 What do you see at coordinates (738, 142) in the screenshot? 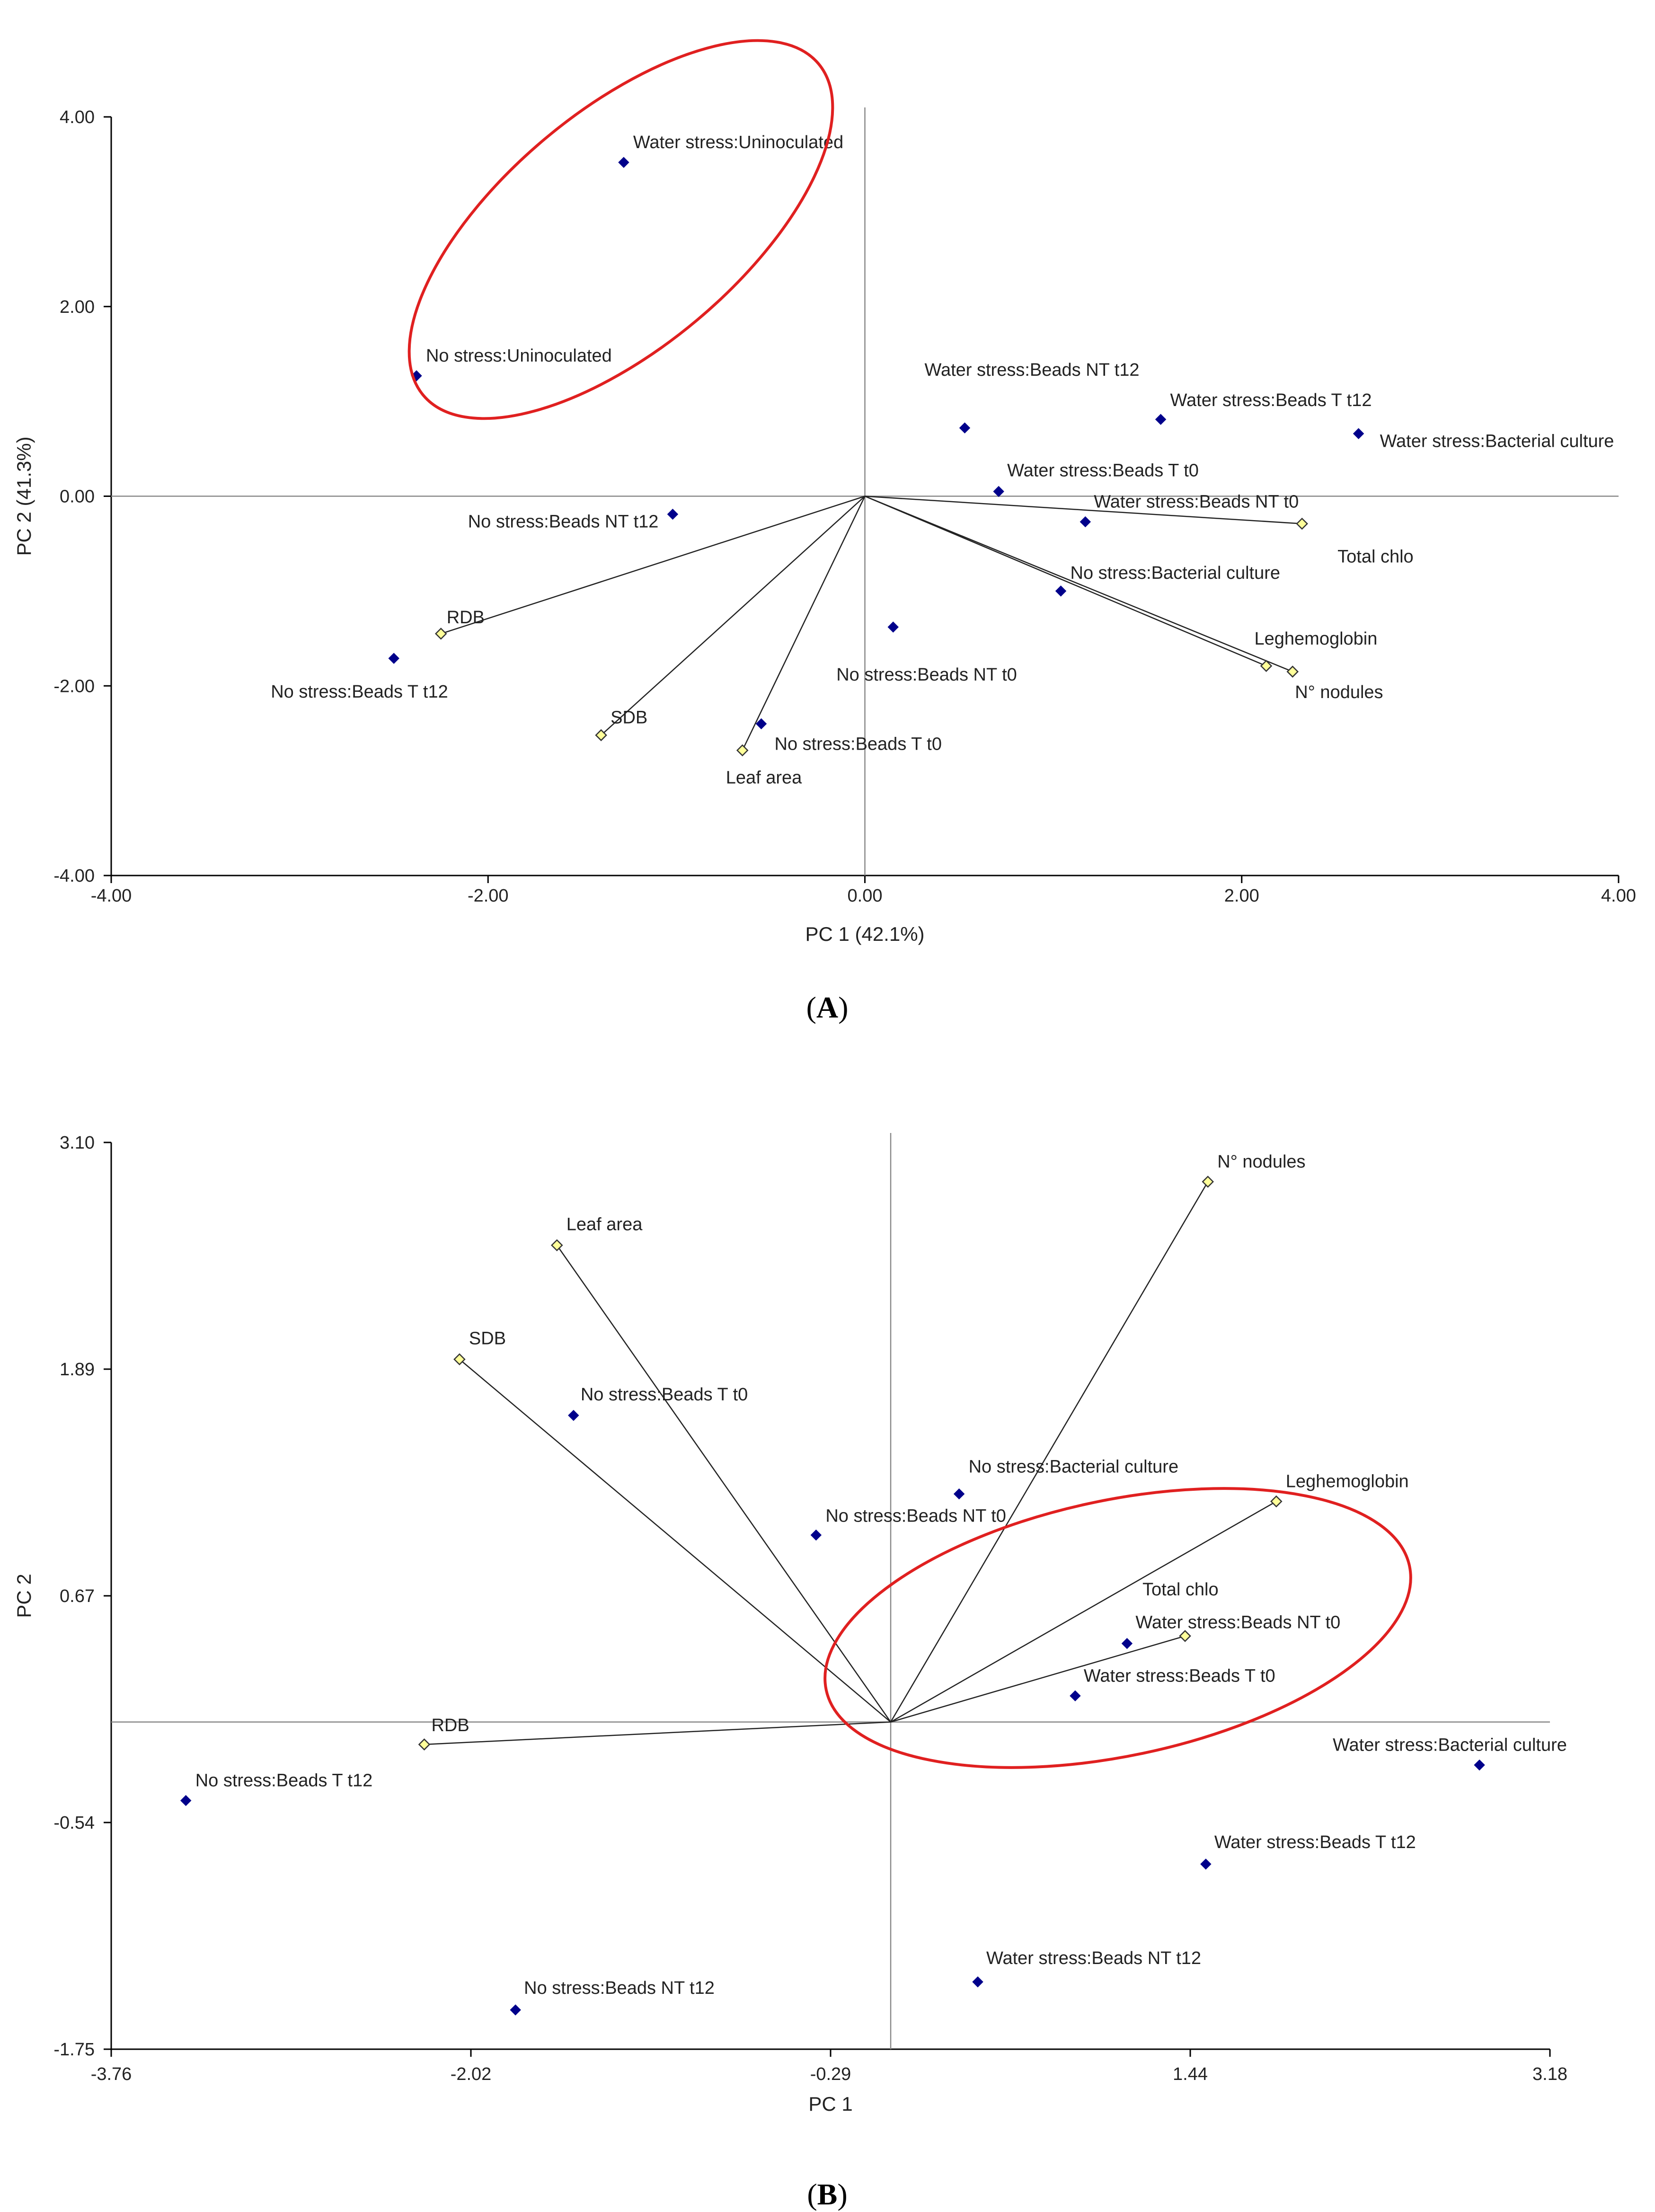
I see `a-score-label-water-stress-uninoculated: Water stress:Uninoculated` at bounding box center [738, 142].